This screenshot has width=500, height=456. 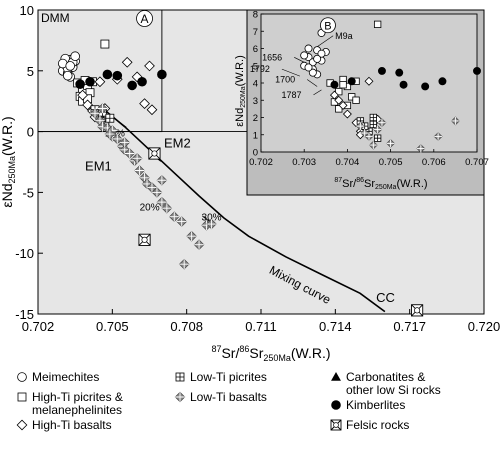 What do you see at coordinates (55, 18) in the screenshot?
I see `dmm-label: DMM` at bounding box center [55, 18].